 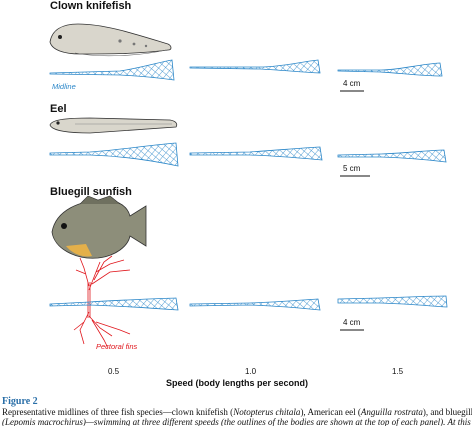 What do you see at coordinates (255, 66) in the screenshot?
I see `midline-knifefish-1.0` at bounding box center [255, 66].